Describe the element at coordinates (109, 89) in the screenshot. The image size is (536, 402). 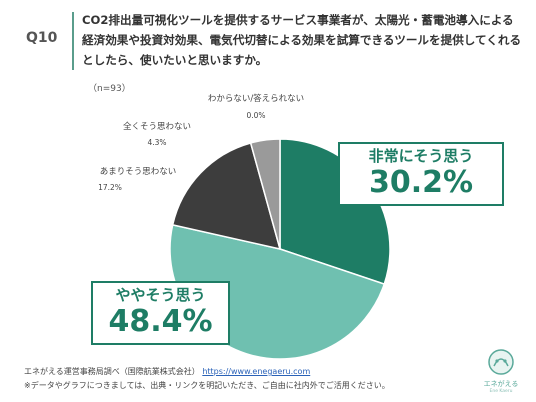
I see `sample-size: （n=93）` at that location.